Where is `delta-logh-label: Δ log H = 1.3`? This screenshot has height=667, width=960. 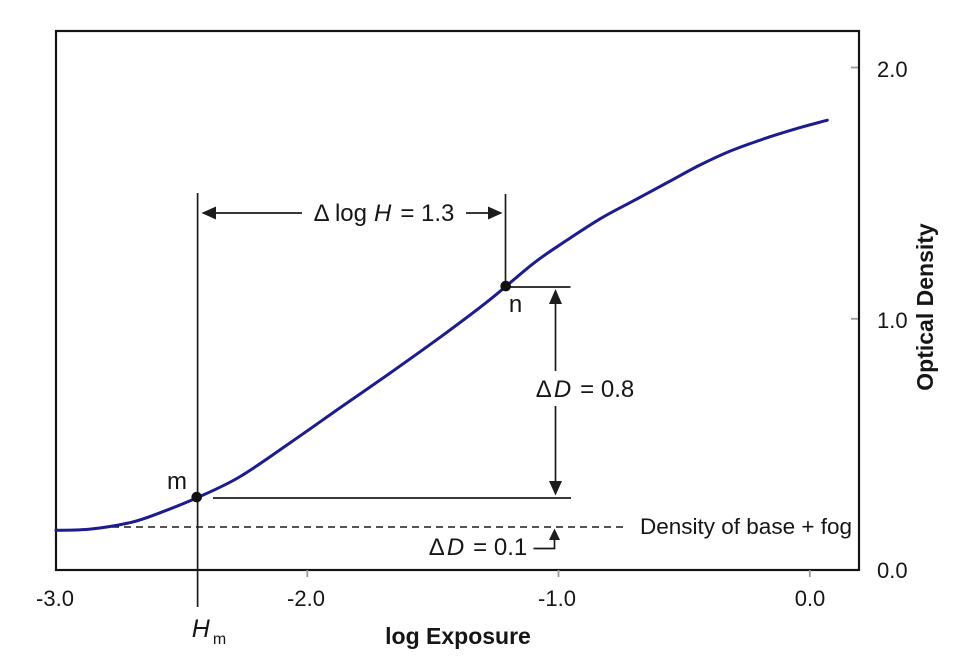
delta-logh-label: Δ log H = 1.3 is located at coordinates (384, 213).